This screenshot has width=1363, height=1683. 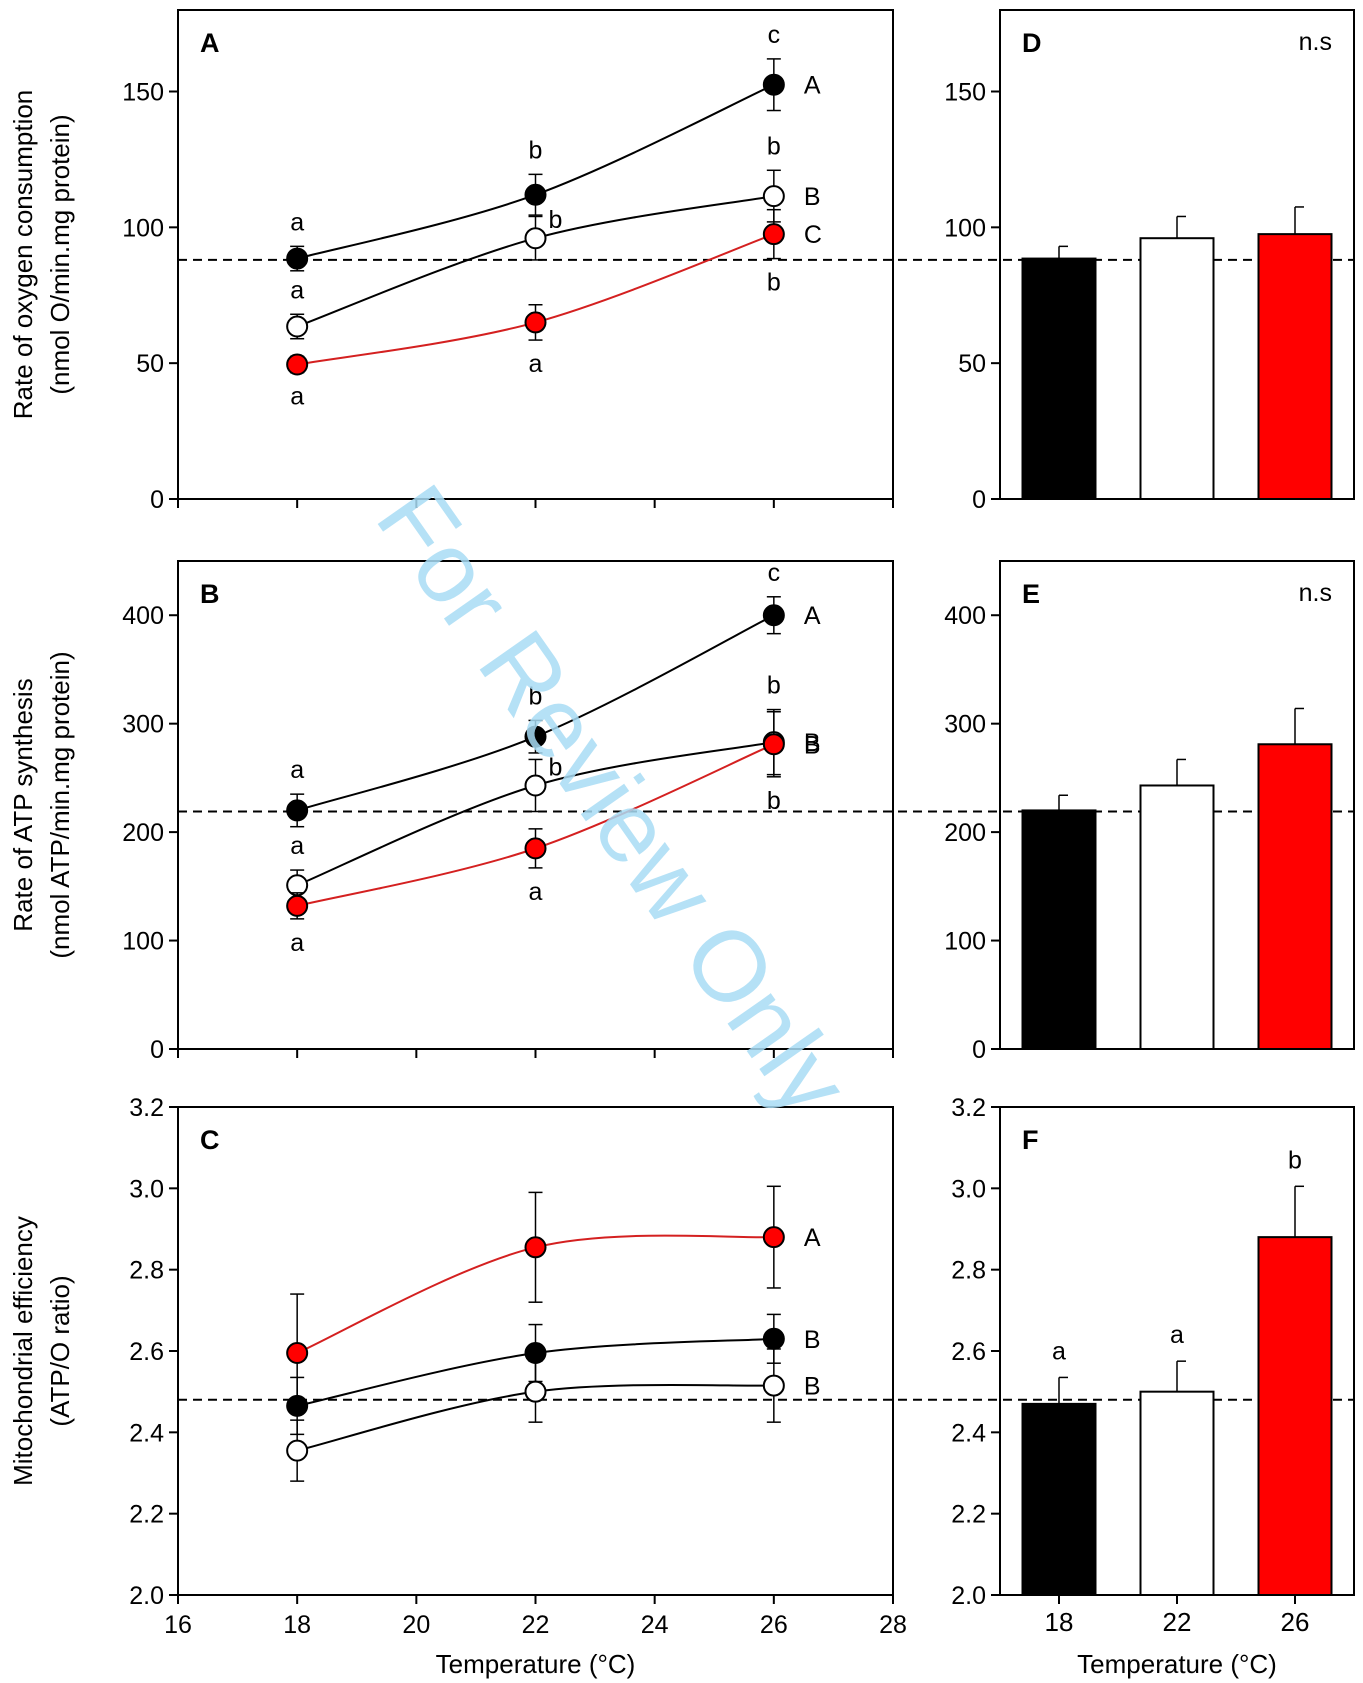 I want to click on panel-e-ytick-label: 100, so click(x=965, y=942).